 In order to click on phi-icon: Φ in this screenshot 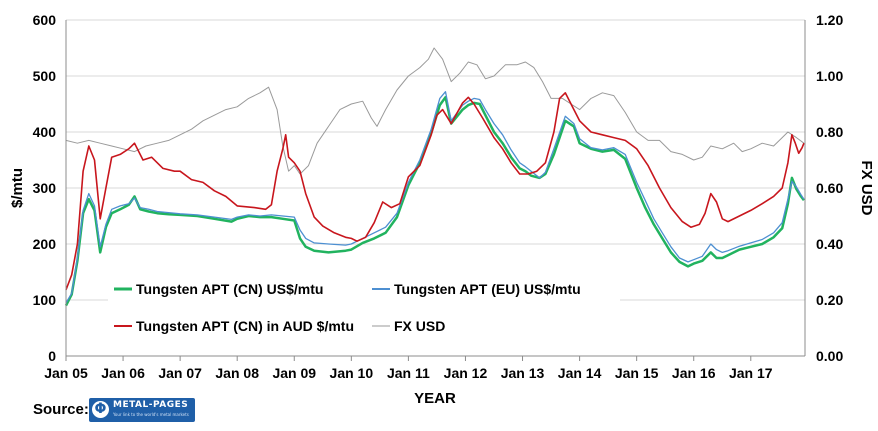, I will do `click(100, 409)`.